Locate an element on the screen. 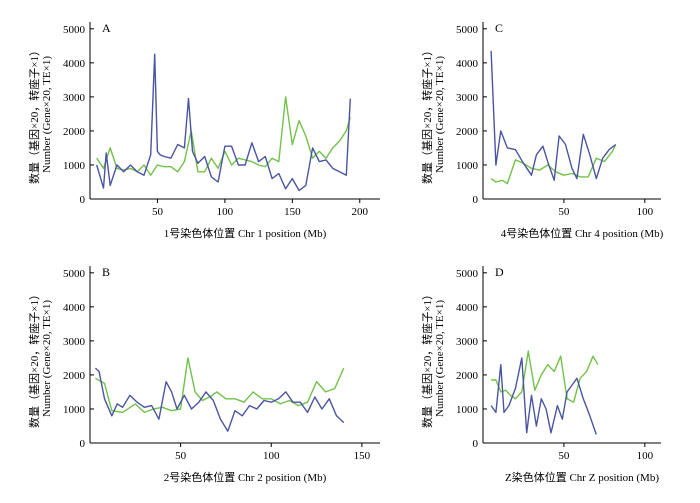 Image resolution: width=700 pixels, height=503 pixels. x-axis-label: 4号染色体位置 Chr 4 position (Mb) is located at coordinates (582, 233).